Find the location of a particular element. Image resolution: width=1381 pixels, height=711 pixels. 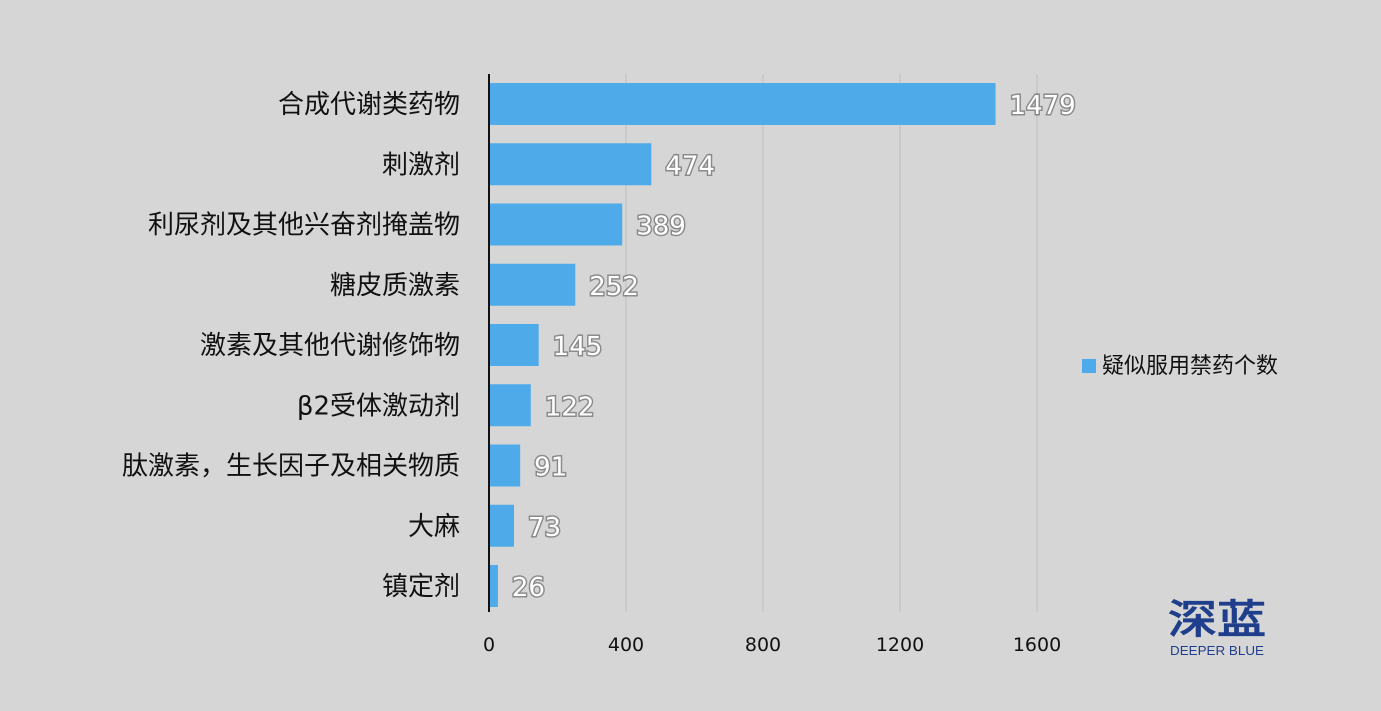

x-tick-label: 0 is located at coordinates (489, 645).